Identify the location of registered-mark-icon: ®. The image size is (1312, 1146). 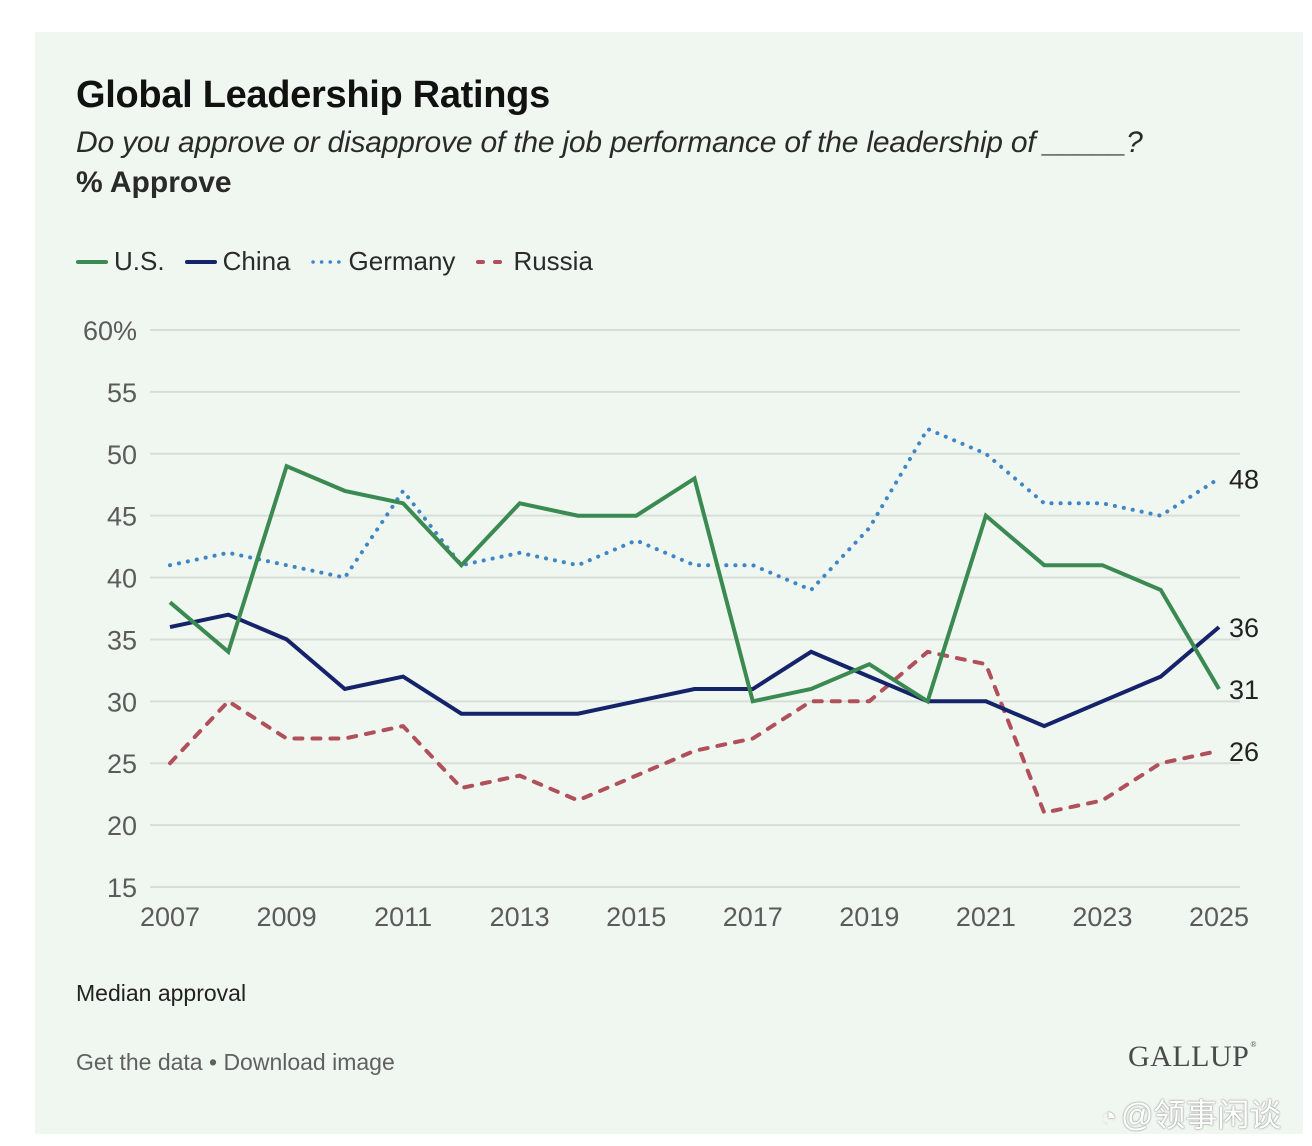
(1253, 1044).